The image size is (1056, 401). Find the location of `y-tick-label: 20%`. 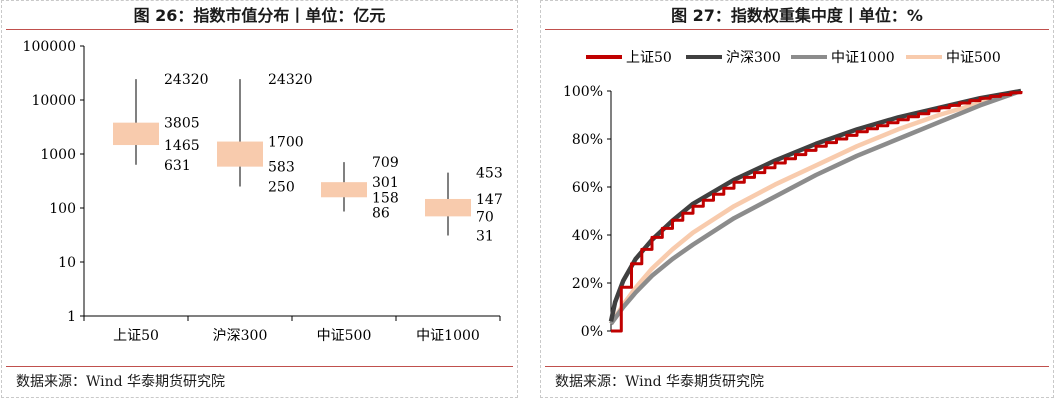

y-tick-label: 20% is located at coordinates (587, 284).